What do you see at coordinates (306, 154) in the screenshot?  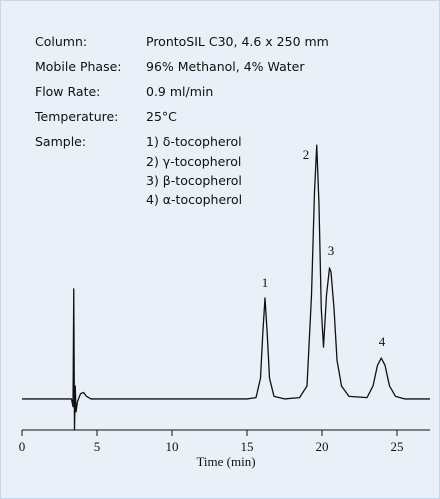 I see `peak-label: 2` at bounding box center [306, 154].